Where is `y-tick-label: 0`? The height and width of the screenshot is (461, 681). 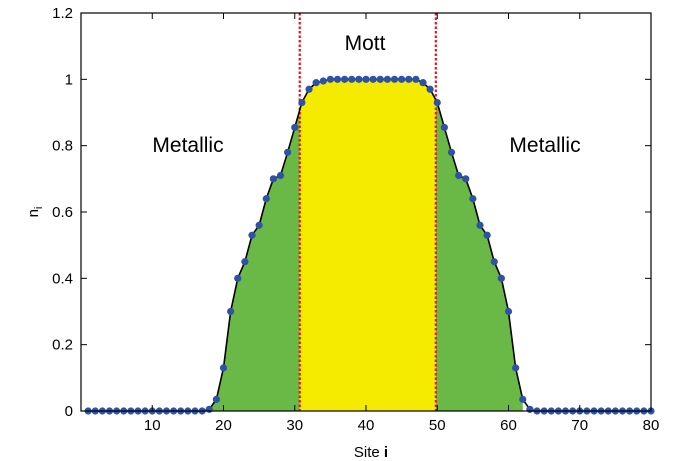
y-tick-label: 0 is located at coordinates (69, 411).